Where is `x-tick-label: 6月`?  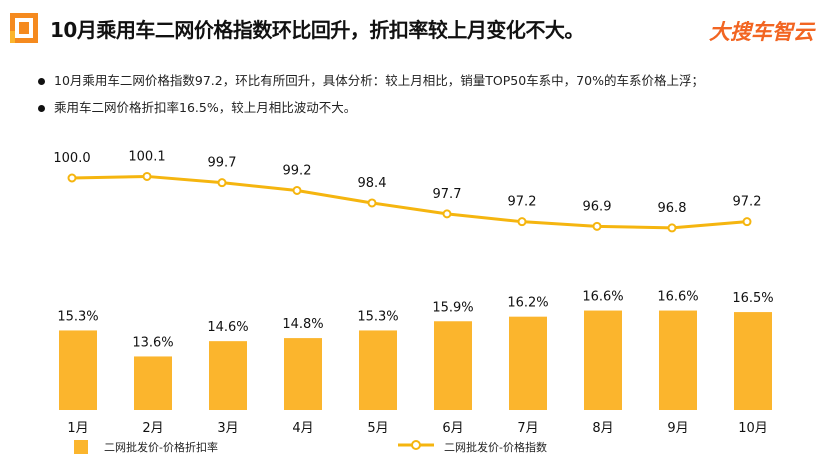
x-tick-label: 6月 is located at coordinates (452, 428).